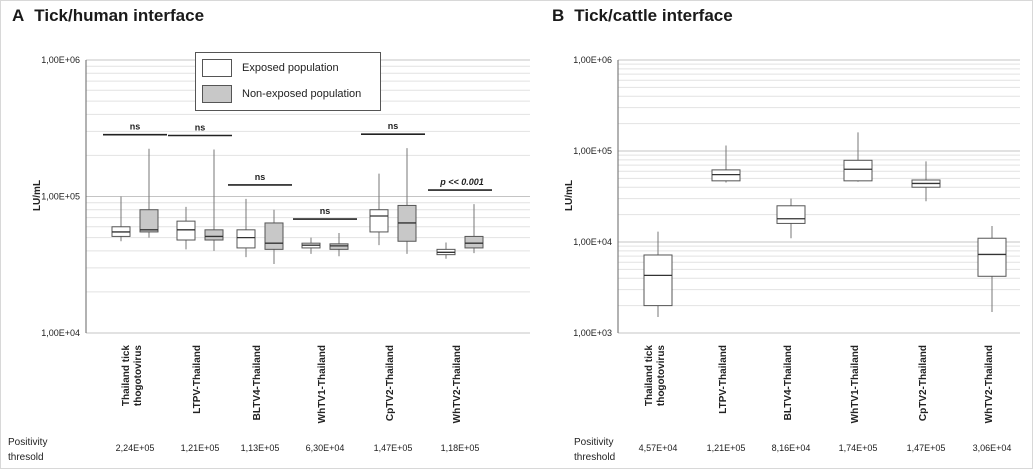 This screenshot has width=1033, height=469. What do you see at coordinates (788, 382) in the screenshot?
I see `panel-b-category-label: BLTV4-Thailand` at bounding box center [788, 382].